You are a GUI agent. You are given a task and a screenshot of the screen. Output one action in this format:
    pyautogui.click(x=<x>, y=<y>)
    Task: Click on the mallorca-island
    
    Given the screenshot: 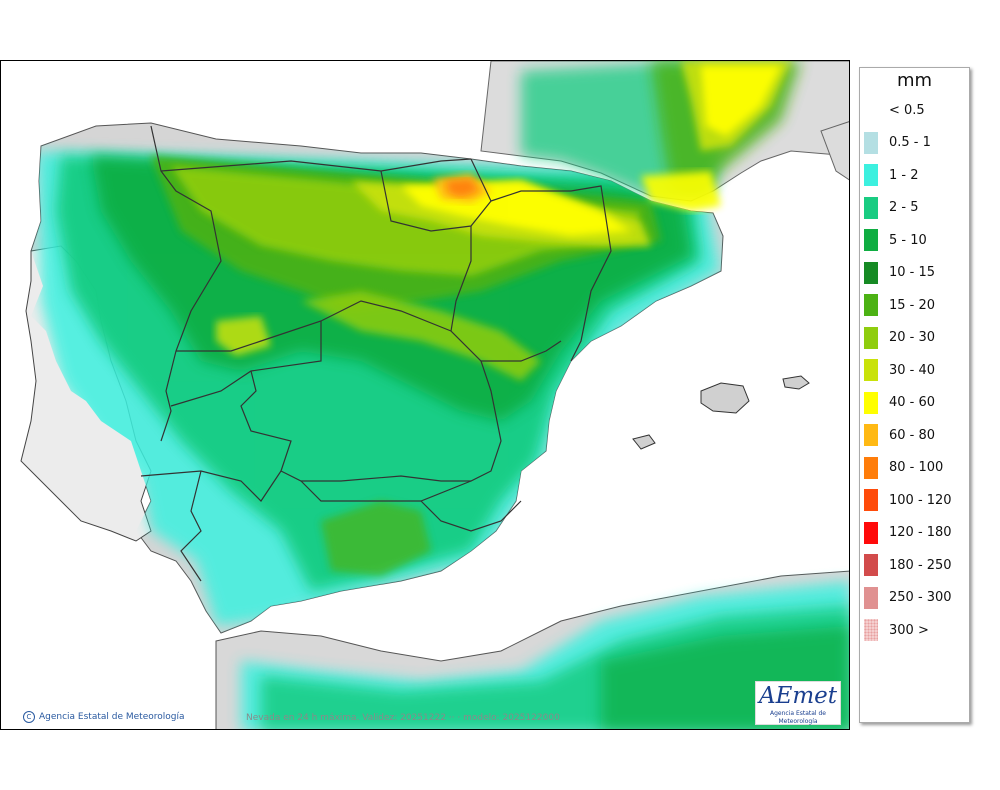 What is the action you would take?
    pyautogui.click(x=725, y=398)
    